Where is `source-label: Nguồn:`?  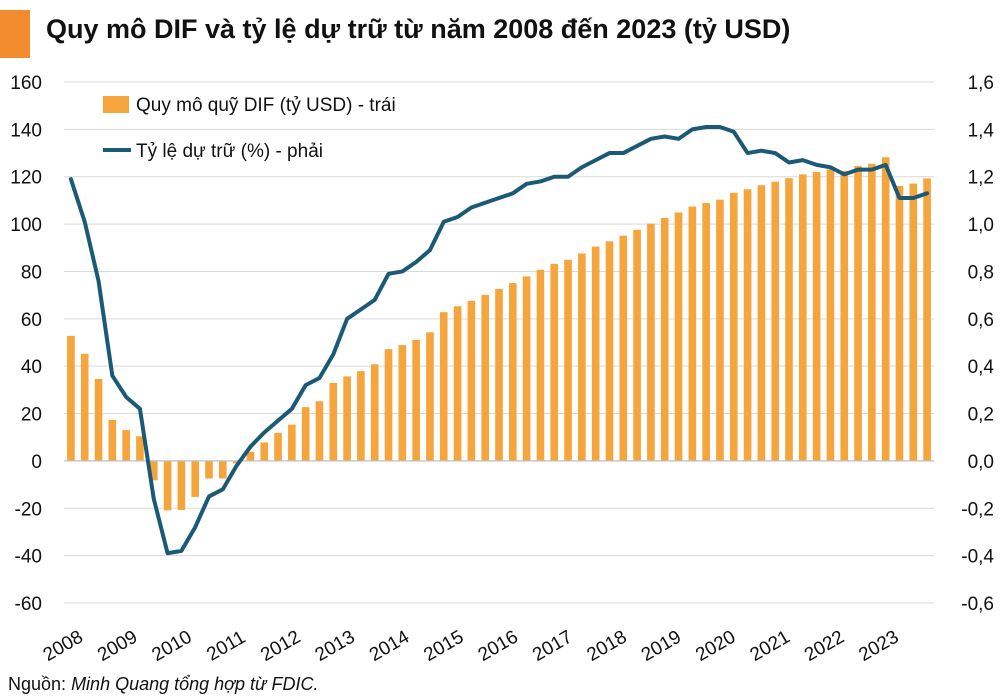 source-label: Nguồn: is located at coordinates (37, 684).